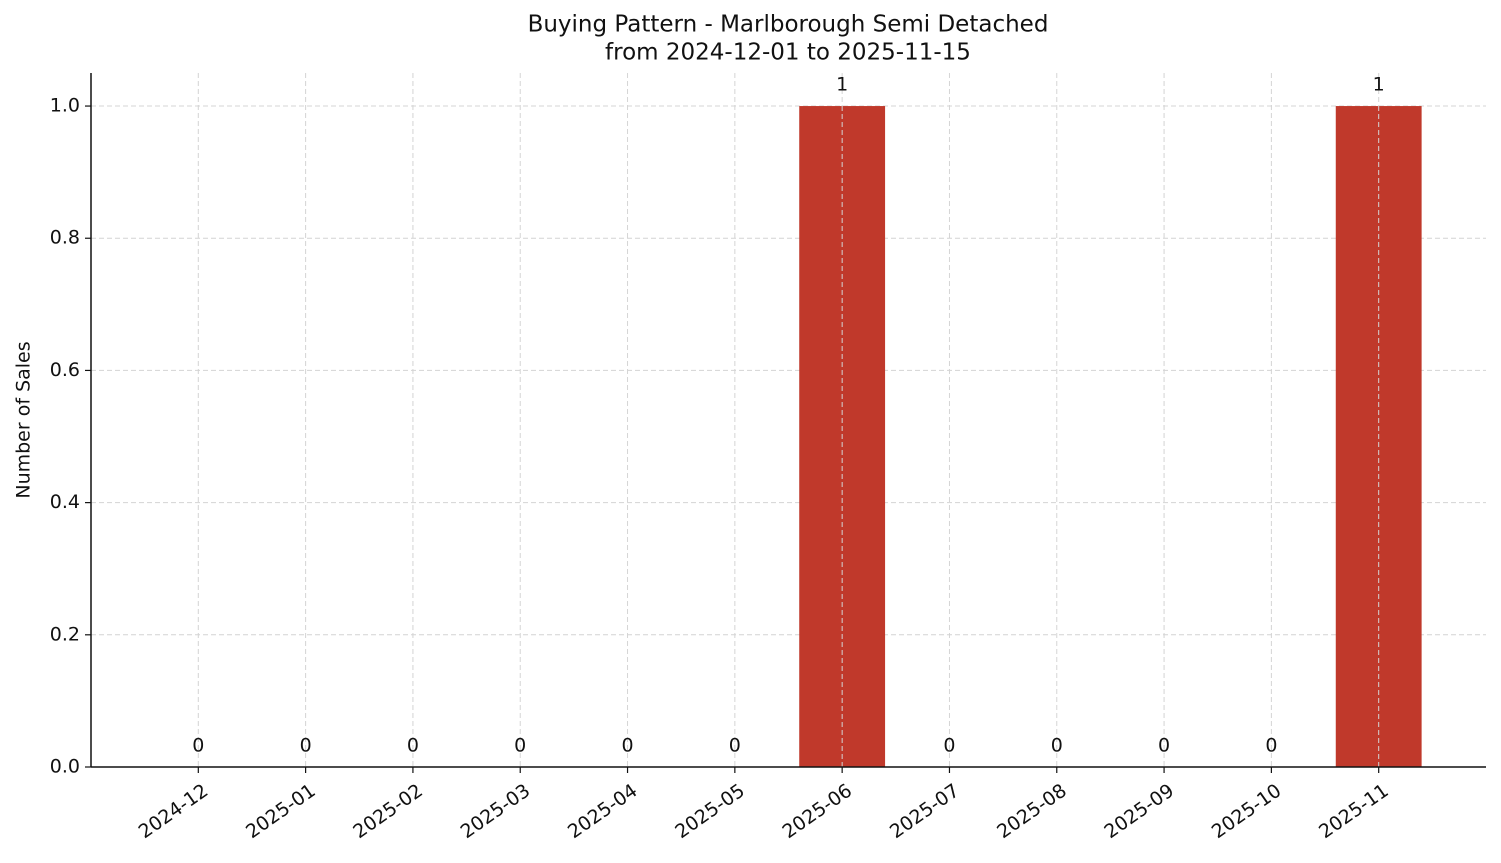 The image size is (1501, 863). Describe the element at coordinates (388, 812) in the screenshot. I see `x-tick-label: 2025-02` at that location.